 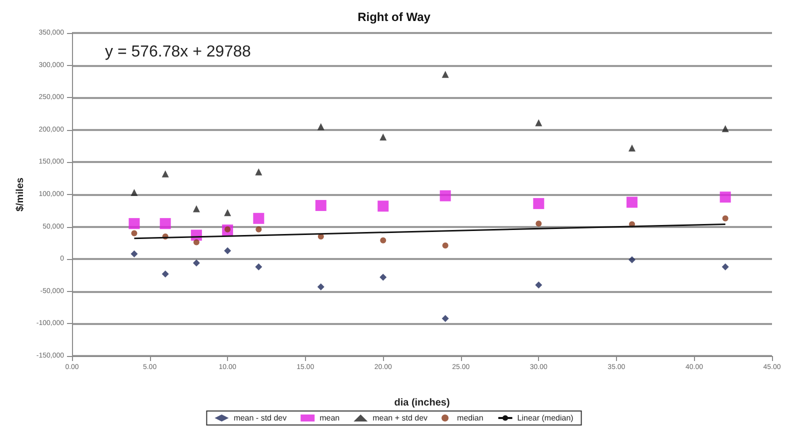 What do you see at coordinates (260, 418) in the screenshot?
I see `legend-label: mean - std dev` at bounding box center [260, 418].